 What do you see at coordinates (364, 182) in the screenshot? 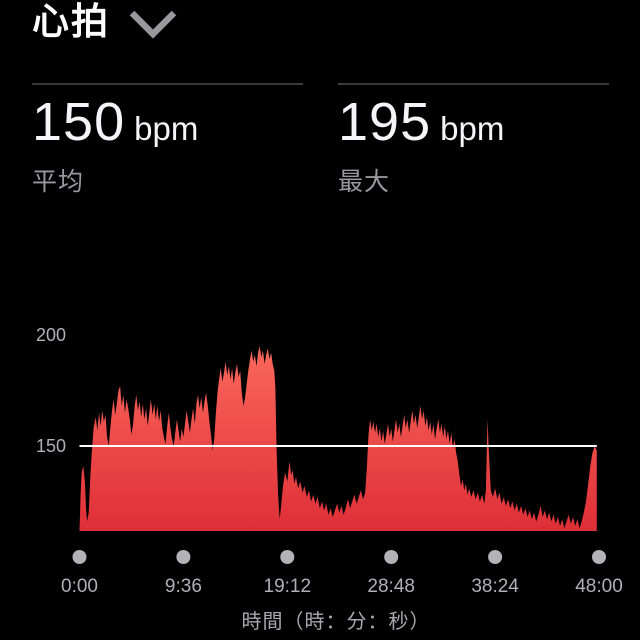
I see `max-caption: 最大` at bounding box center [364, 182].